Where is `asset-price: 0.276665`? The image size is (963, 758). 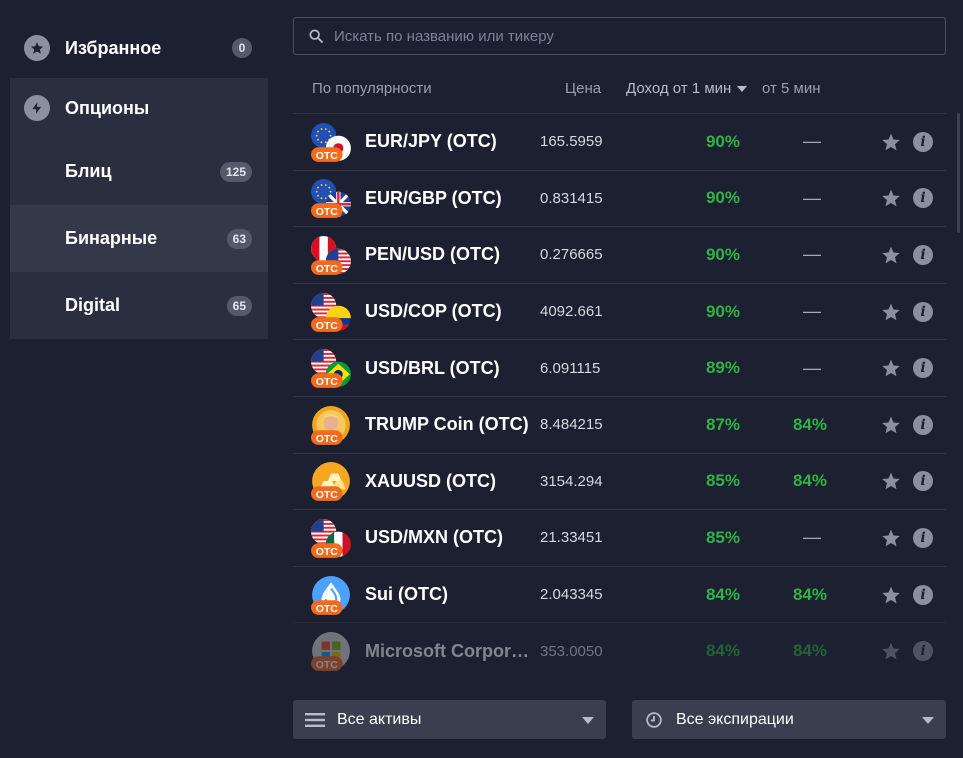 asset-price: 0.276665 is located at coordinates (571, 255).